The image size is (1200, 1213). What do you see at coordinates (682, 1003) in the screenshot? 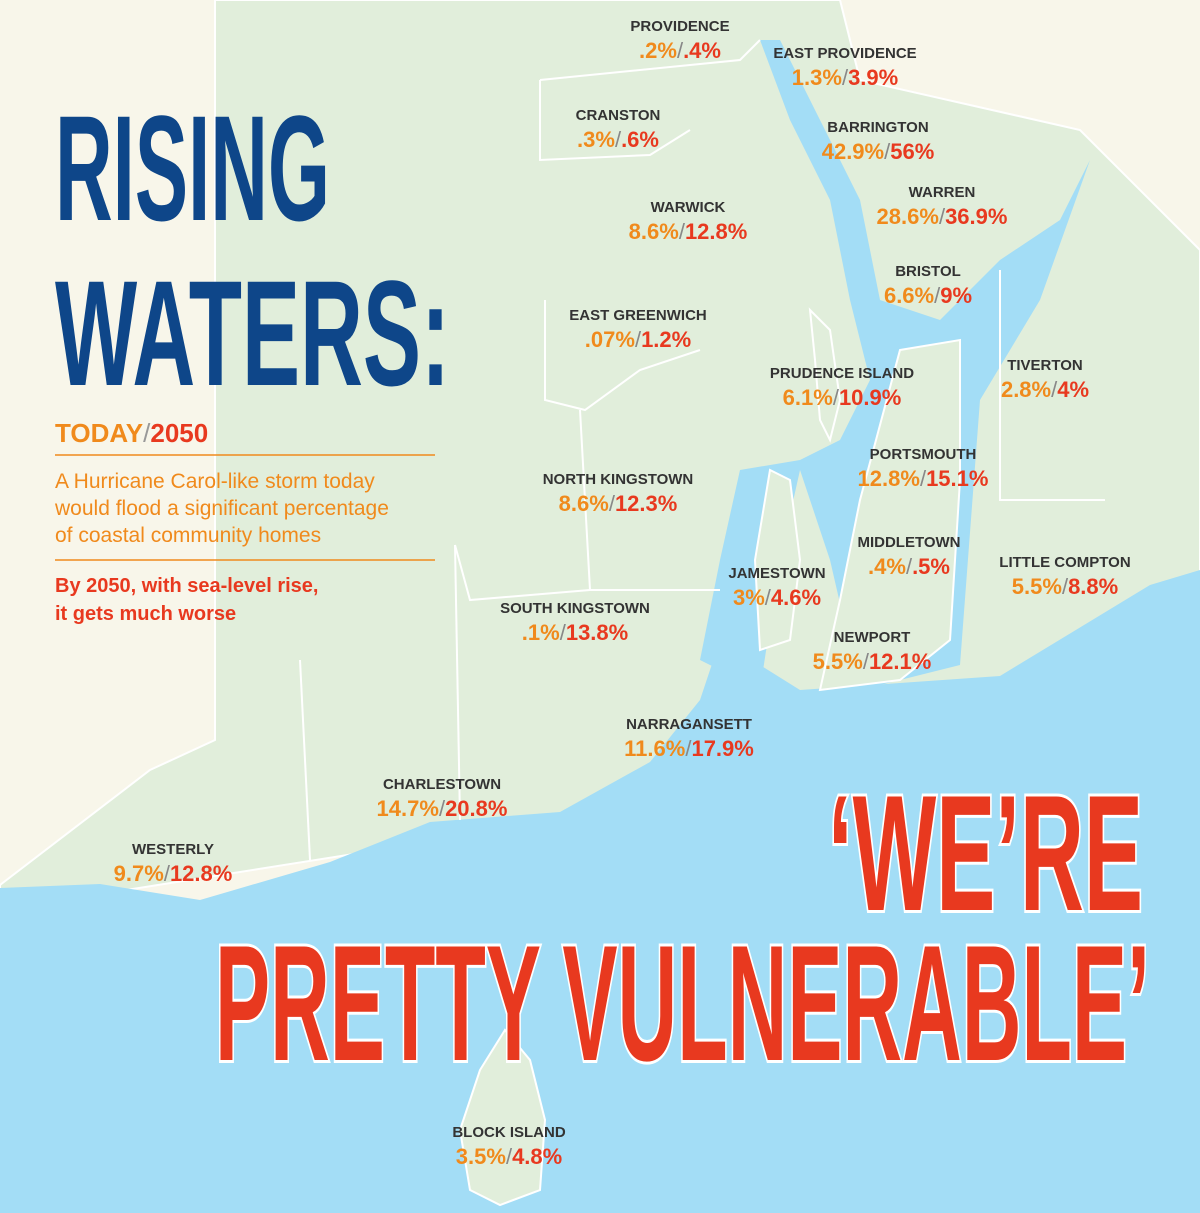
I see `quote: PRETTY VULNERABLE’` at bounding box center [682, 1003].